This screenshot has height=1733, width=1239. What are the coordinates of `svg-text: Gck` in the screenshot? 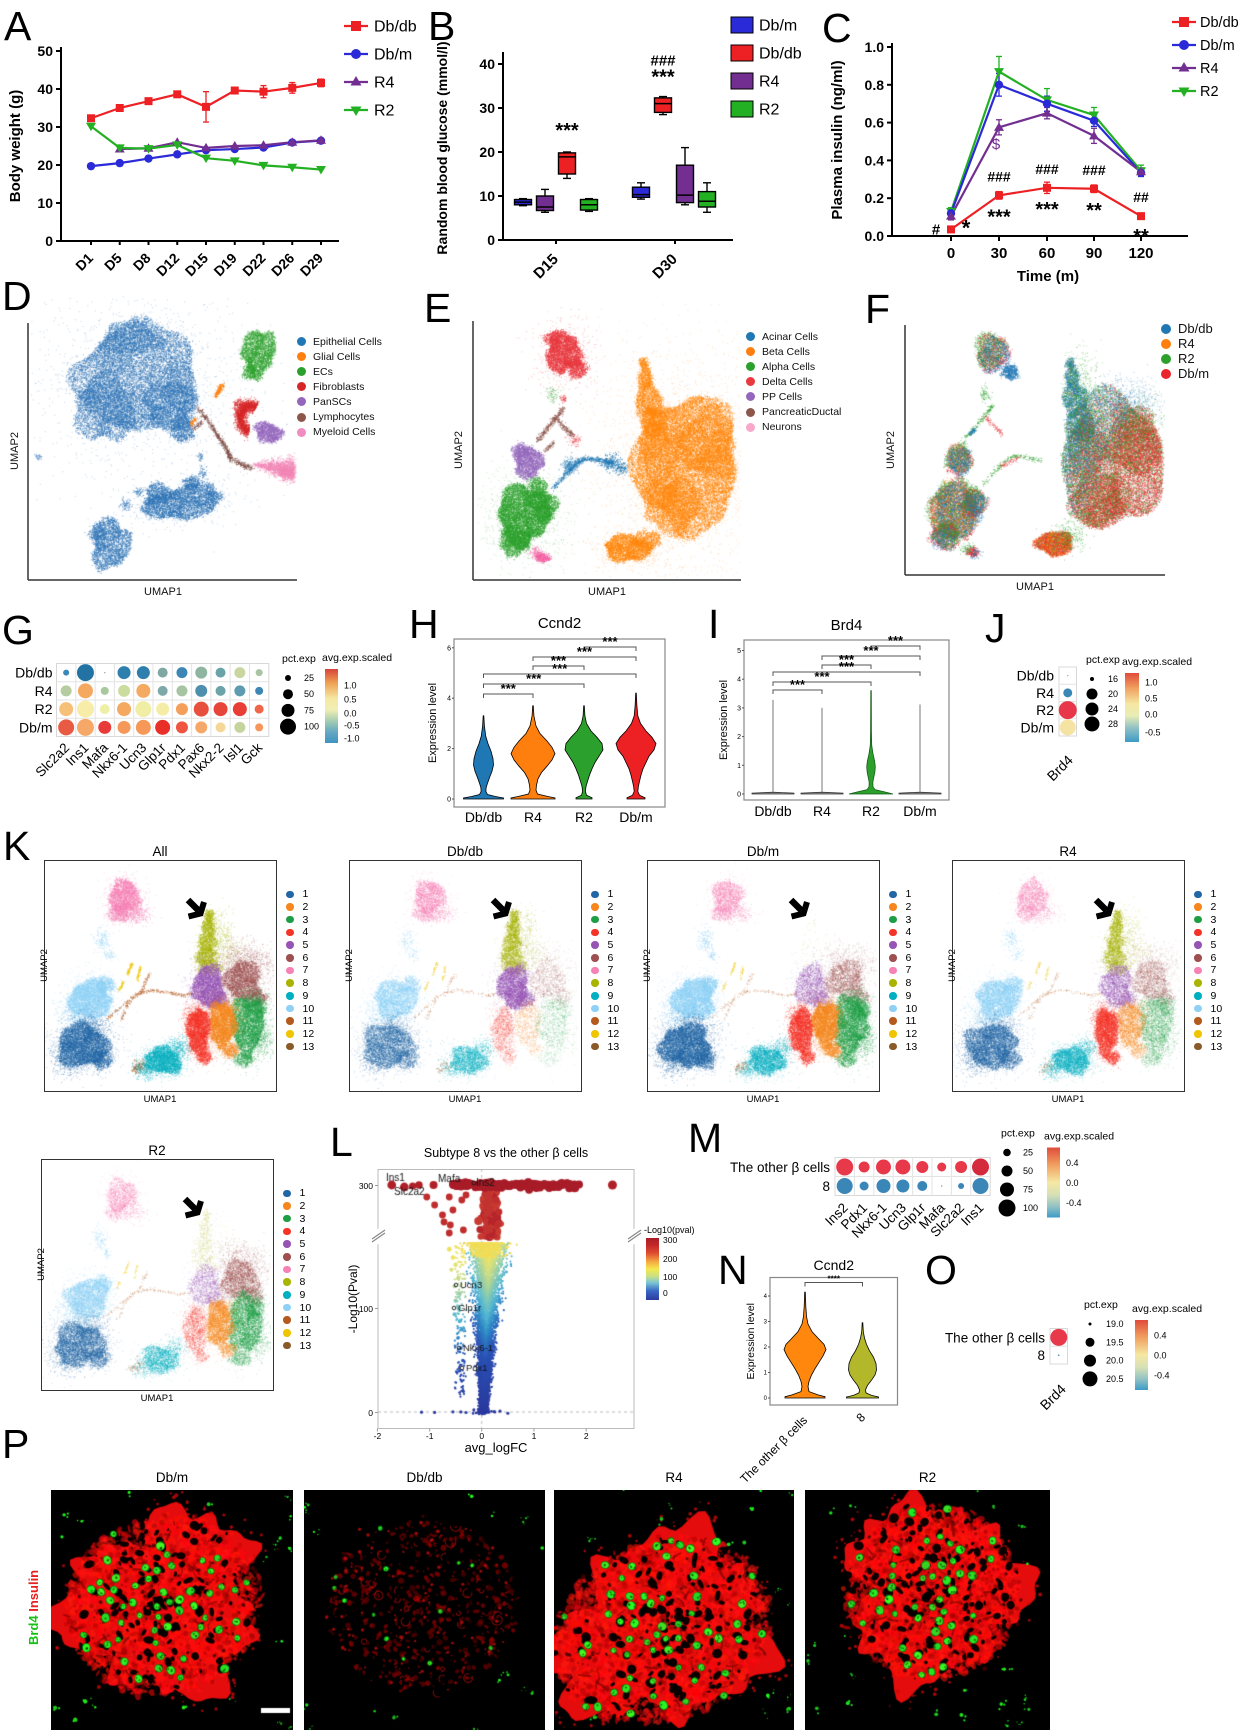 It's located at (252, 754).